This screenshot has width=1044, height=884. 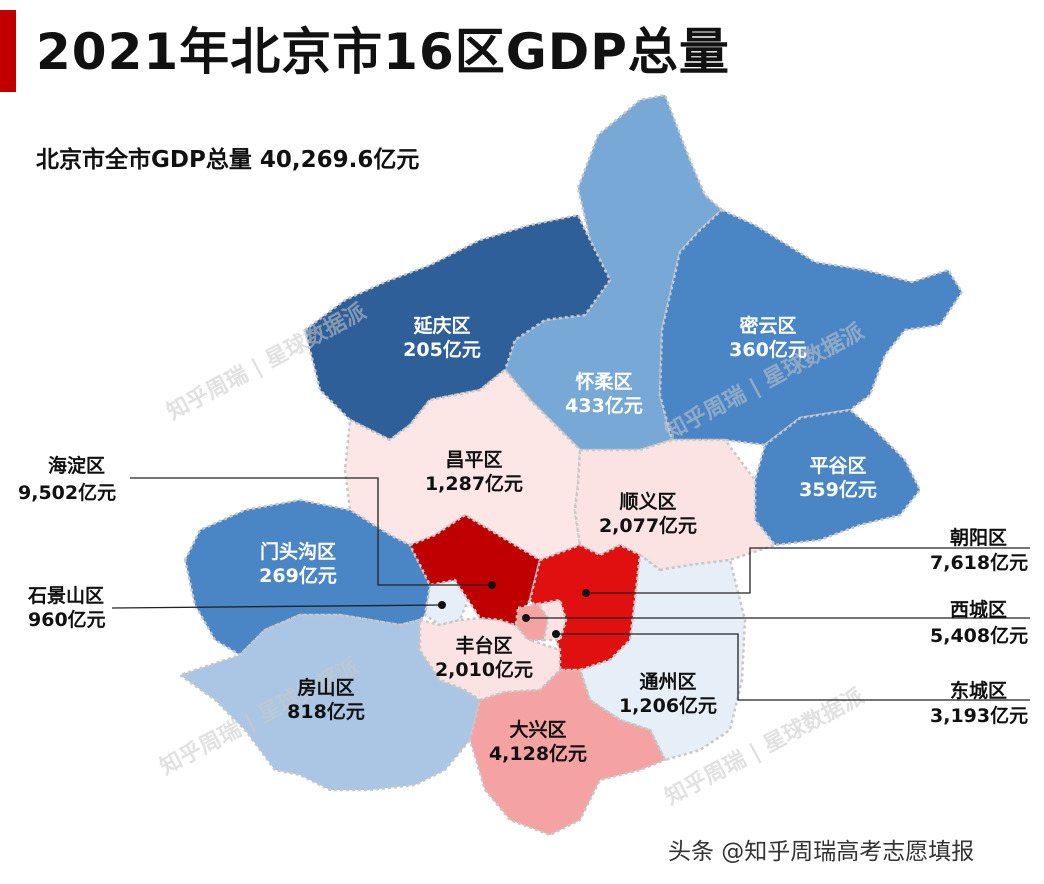 What do you see at coordinates (668, 705) in the screenshot?
I see `label-tongzhou-gdp: 1,206亿元` at bounding box center [668, 705].